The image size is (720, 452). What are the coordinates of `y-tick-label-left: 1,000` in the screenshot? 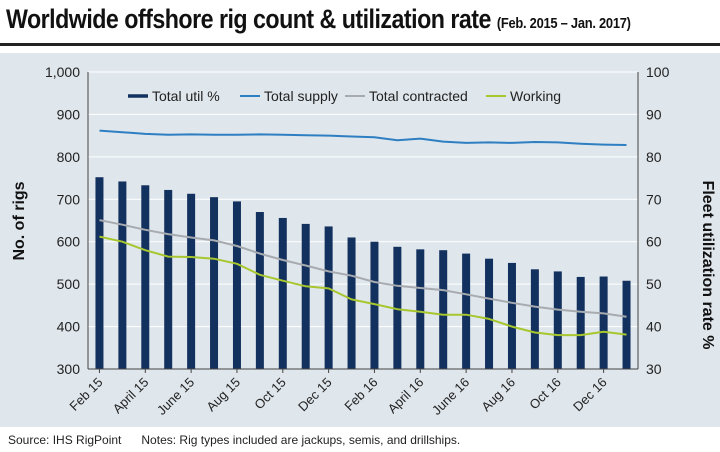 It's located at (62, 72).